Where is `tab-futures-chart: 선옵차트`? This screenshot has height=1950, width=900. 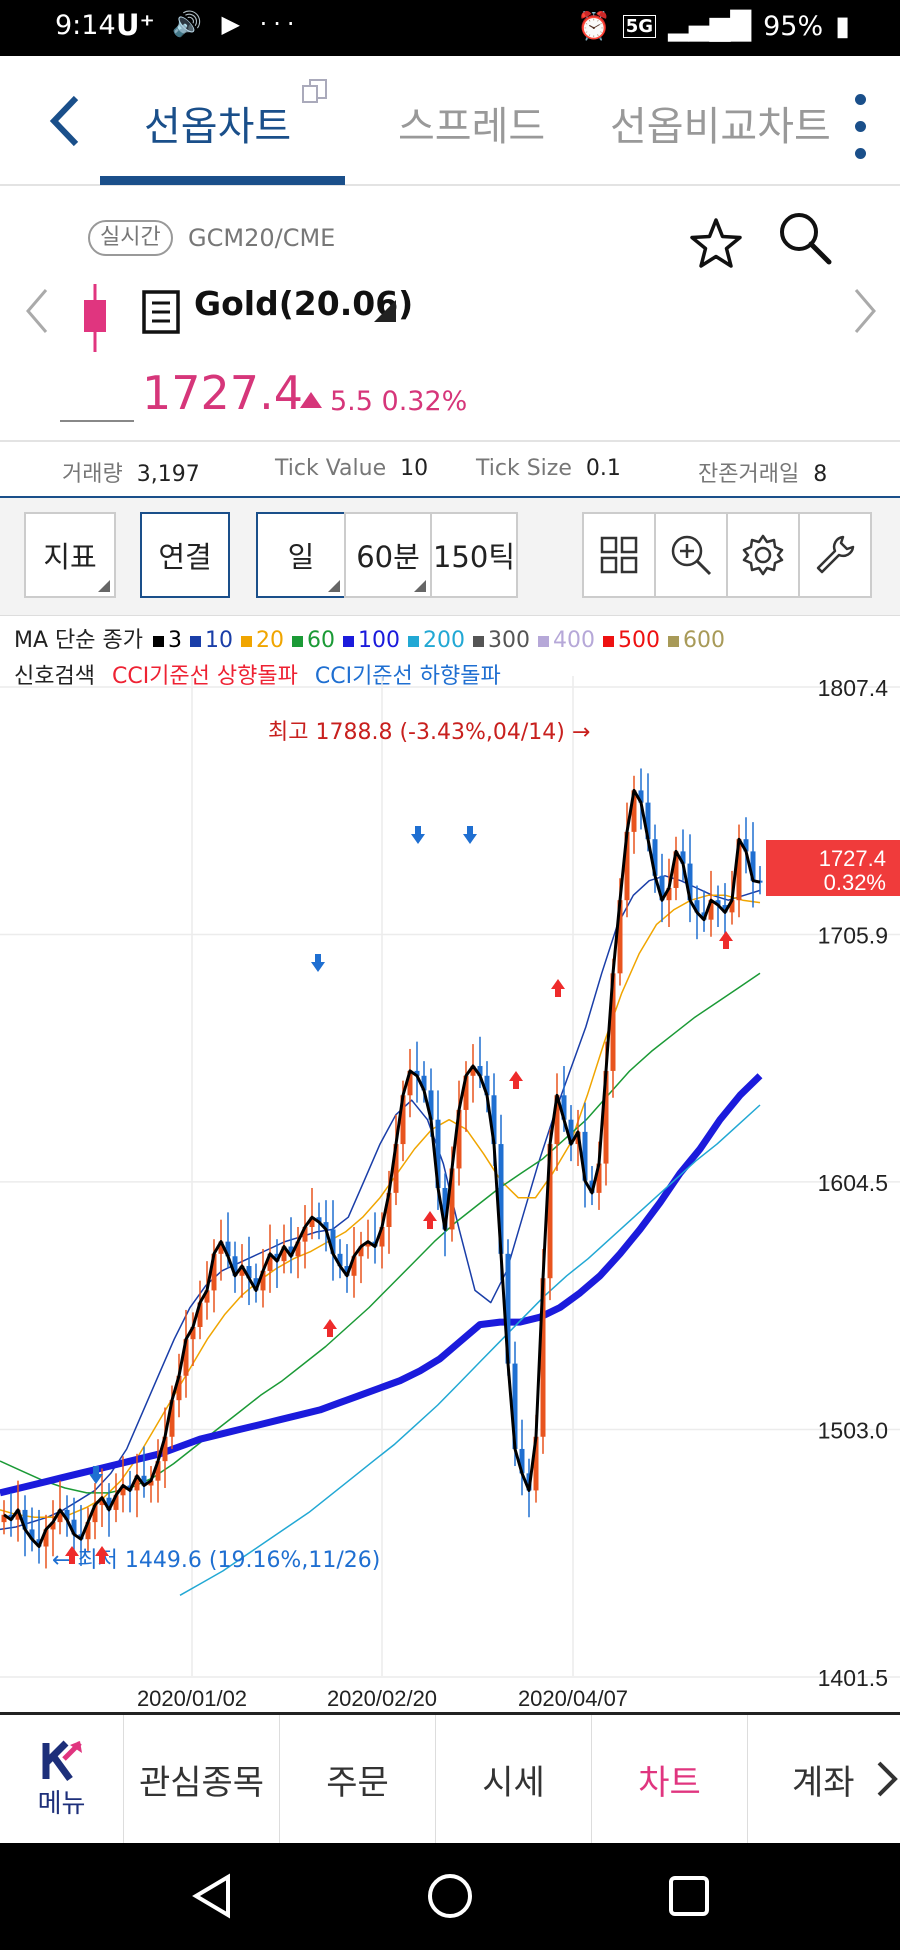 tab-futures-chart: 선옵차트 is located at coordinates (218, 127).